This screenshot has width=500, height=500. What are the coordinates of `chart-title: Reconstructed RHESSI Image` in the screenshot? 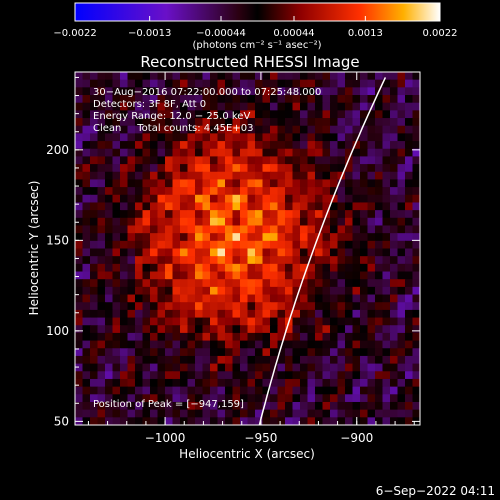 It's located at (249, 62).